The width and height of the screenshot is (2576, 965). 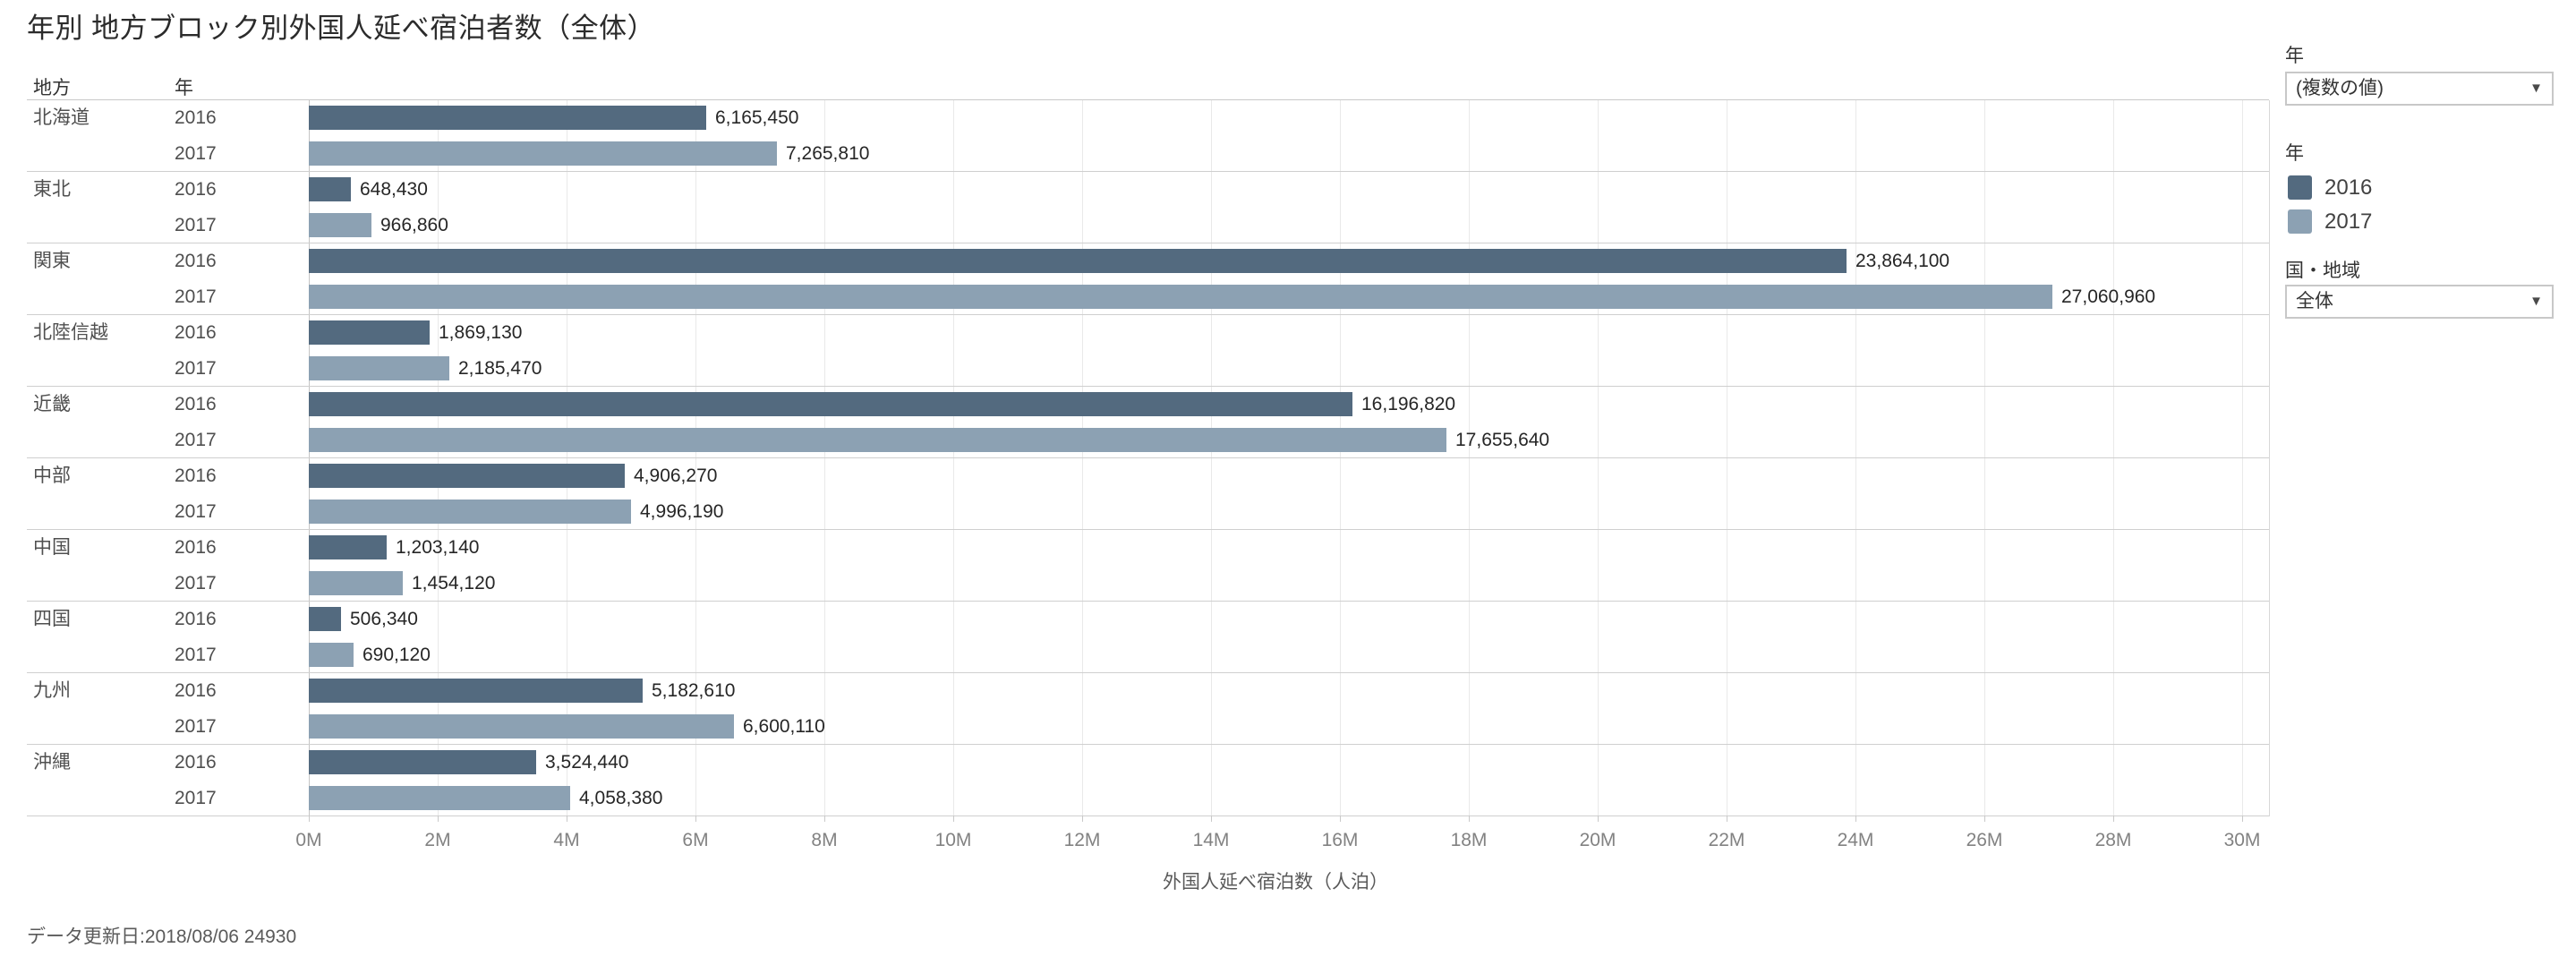 I want to click on bar-四国-2016, so click(x=325, y=619).